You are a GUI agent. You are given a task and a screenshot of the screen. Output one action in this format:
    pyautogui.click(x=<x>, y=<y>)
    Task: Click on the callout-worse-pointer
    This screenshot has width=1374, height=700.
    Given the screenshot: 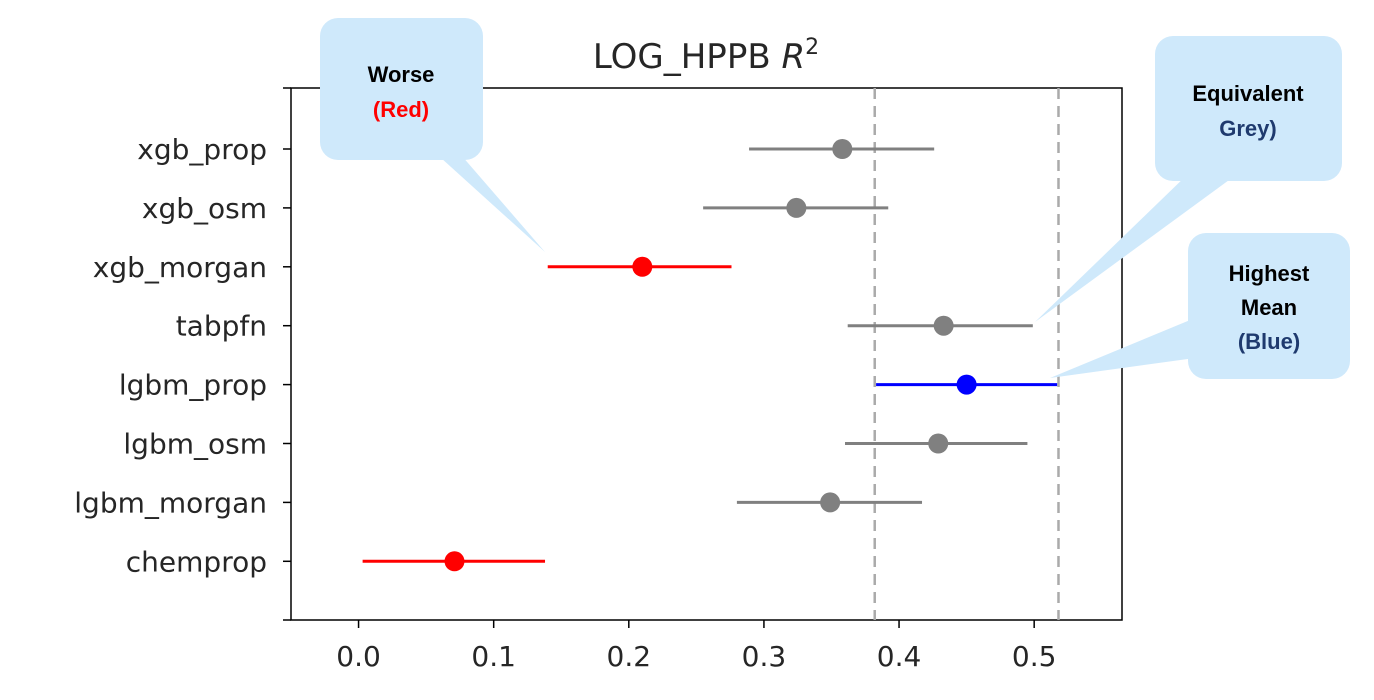 What is the action you would take?
    pyautogui.click(x=470, y=200)
    